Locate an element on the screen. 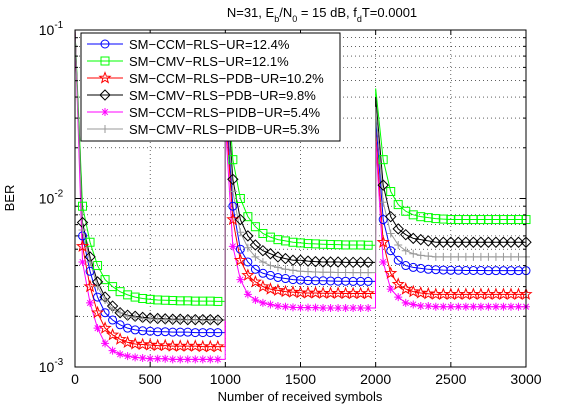 This screenshot has width=579, height=413. chart-title: N=31, Eb/N0 = 15 dB, fdT=0.0001 is located at coordinates (322, 14).